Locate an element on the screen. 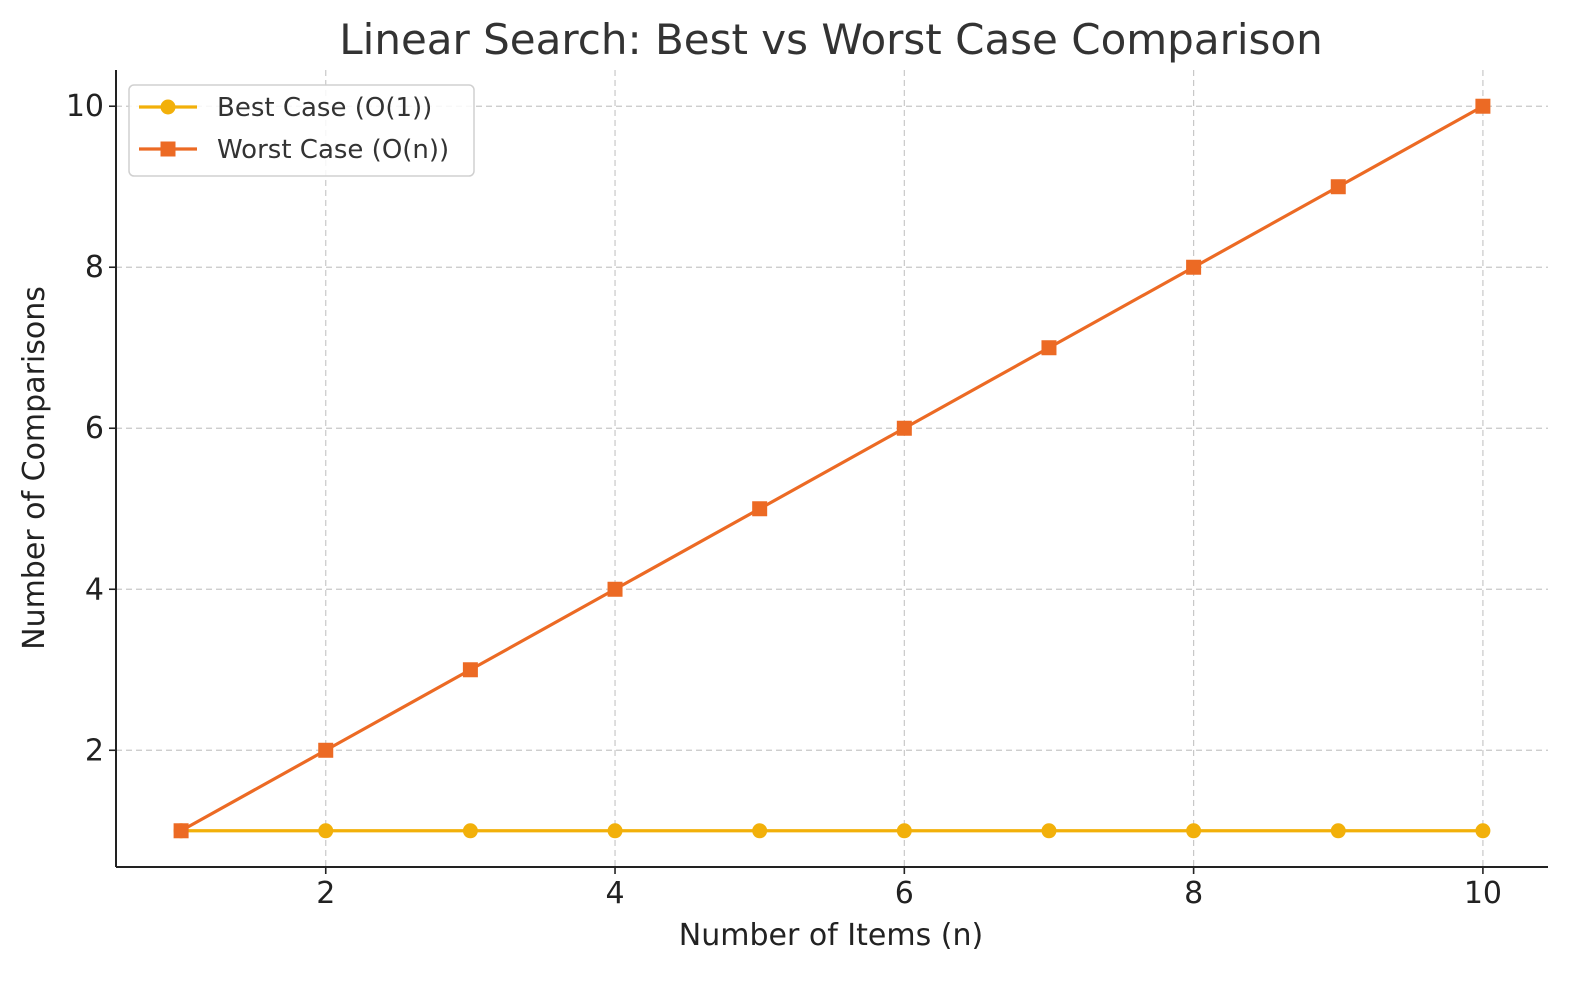 The height and width of the screenshot is (984, 1580). x-tick-label: 10 is located at coordinates (1483, 893).